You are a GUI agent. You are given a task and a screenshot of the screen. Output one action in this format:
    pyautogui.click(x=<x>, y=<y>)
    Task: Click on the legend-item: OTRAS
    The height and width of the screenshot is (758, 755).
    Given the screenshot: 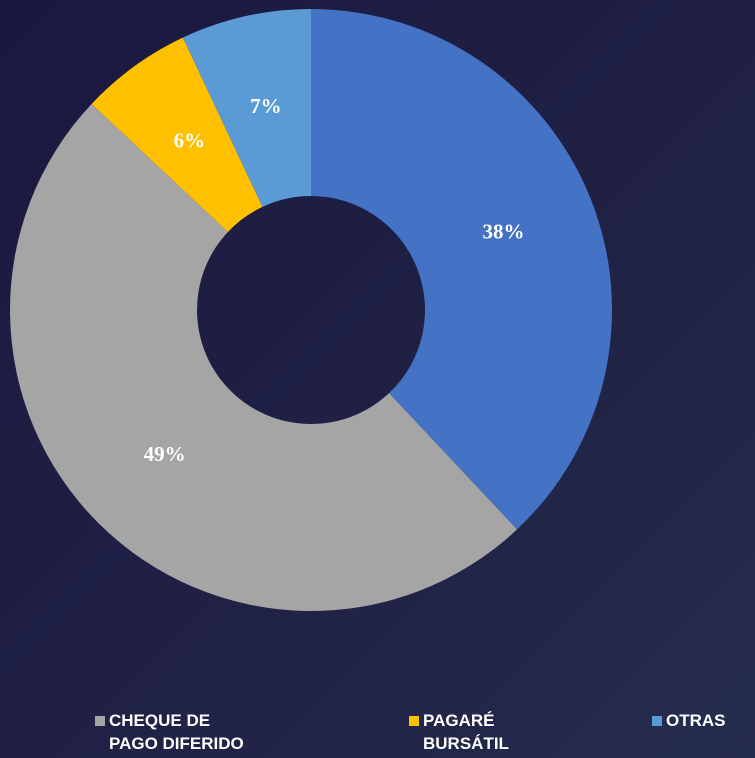 What is the action you would take?
    pyautogui.click(x=703, y=720)
    